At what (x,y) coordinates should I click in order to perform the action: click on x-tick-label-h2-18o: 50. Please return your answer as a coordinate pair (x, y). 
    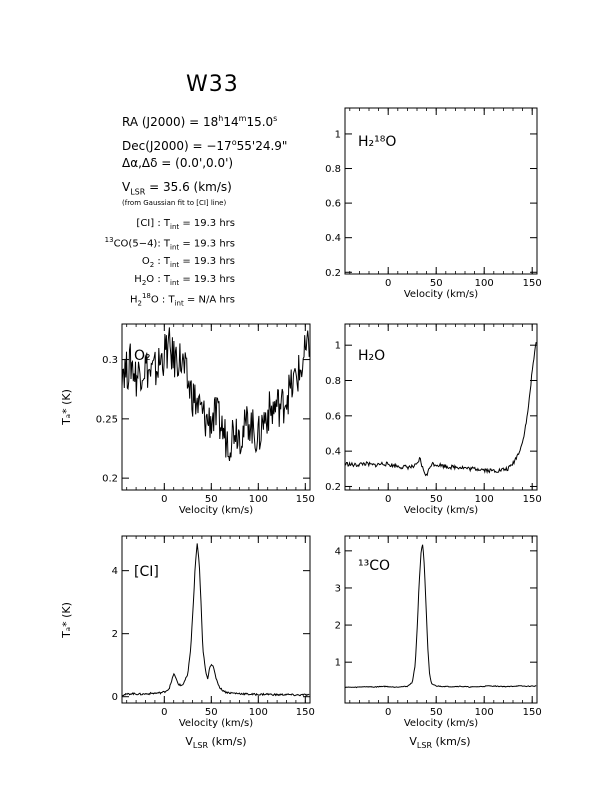
    Looking at the image, I should click on (436, 283).